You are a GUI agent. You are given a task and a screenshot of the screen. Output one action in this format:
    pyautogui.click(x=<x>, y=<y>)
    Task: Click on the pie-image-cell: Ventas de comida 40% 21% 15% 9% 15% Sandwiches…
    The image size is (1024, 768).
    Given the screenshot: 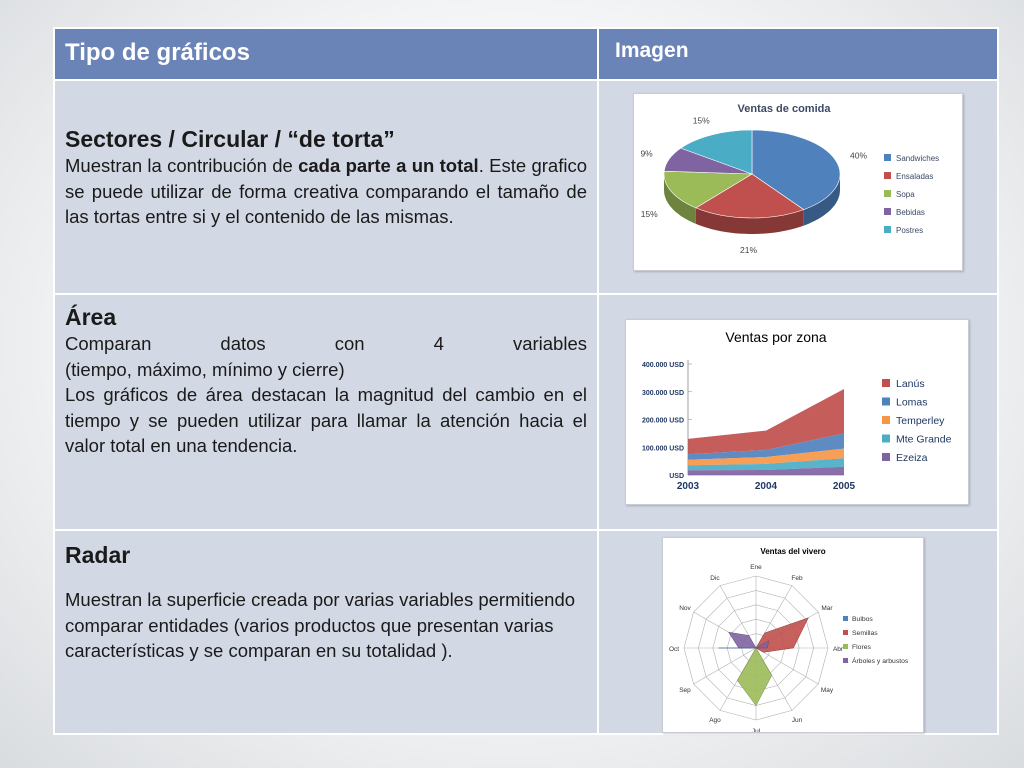 What is the action you would take?
    pyautogui.click(x=798, y=187)
    